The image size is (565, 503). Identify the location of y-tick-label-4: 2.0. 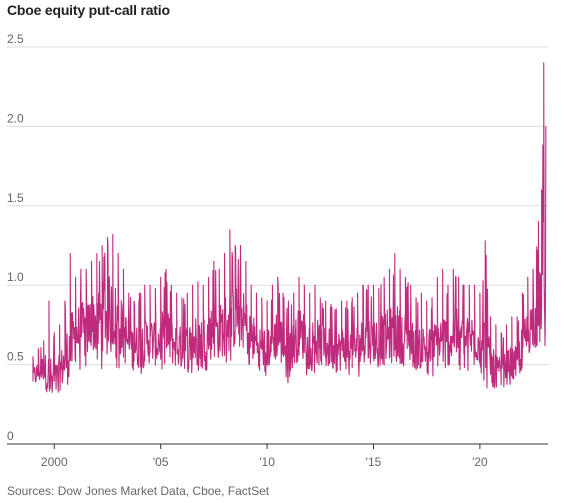
(15, 118).